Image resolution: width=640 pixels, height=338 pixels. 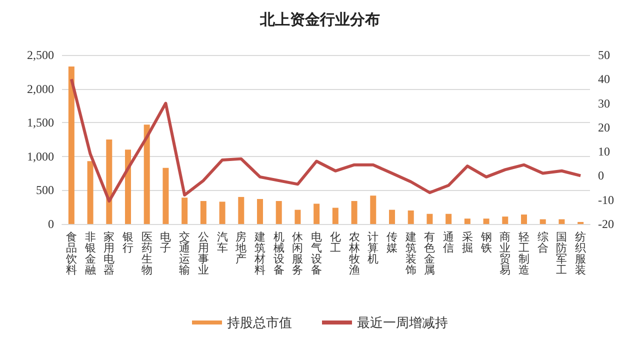 I want to click on x-tick-label: 建筑装饰, so click(x=410, y=253).